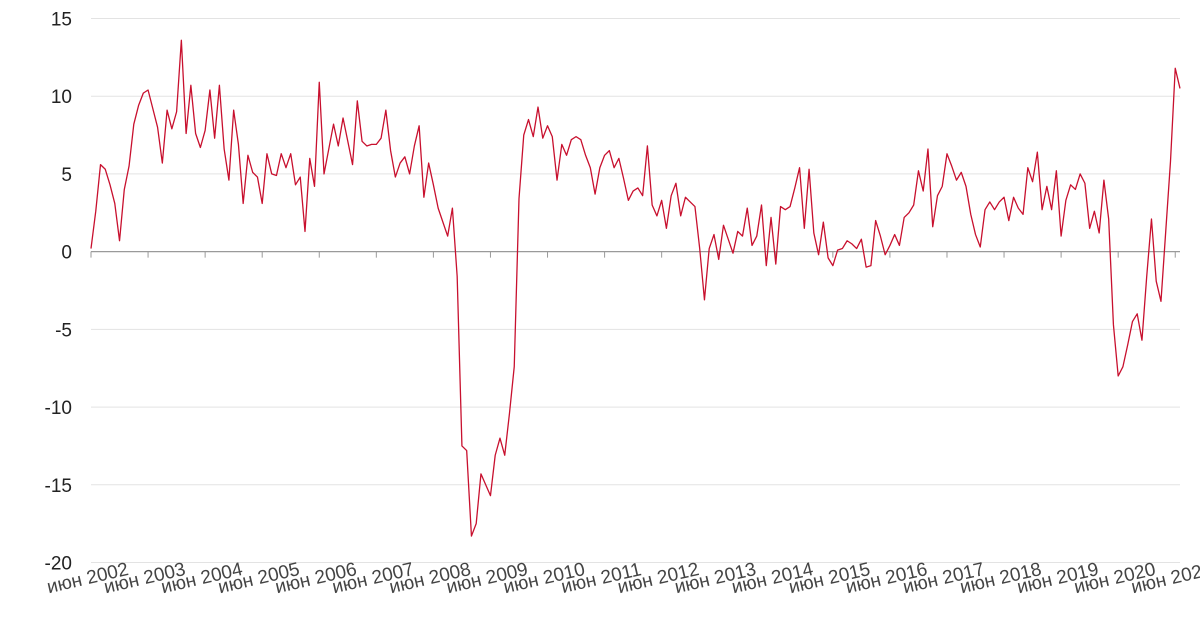 The width and height of the screenshot is (1200, 641). Describe the element at coordinates (61, 97) in the screenshot. I see `y-tick-label: 10` at that location.